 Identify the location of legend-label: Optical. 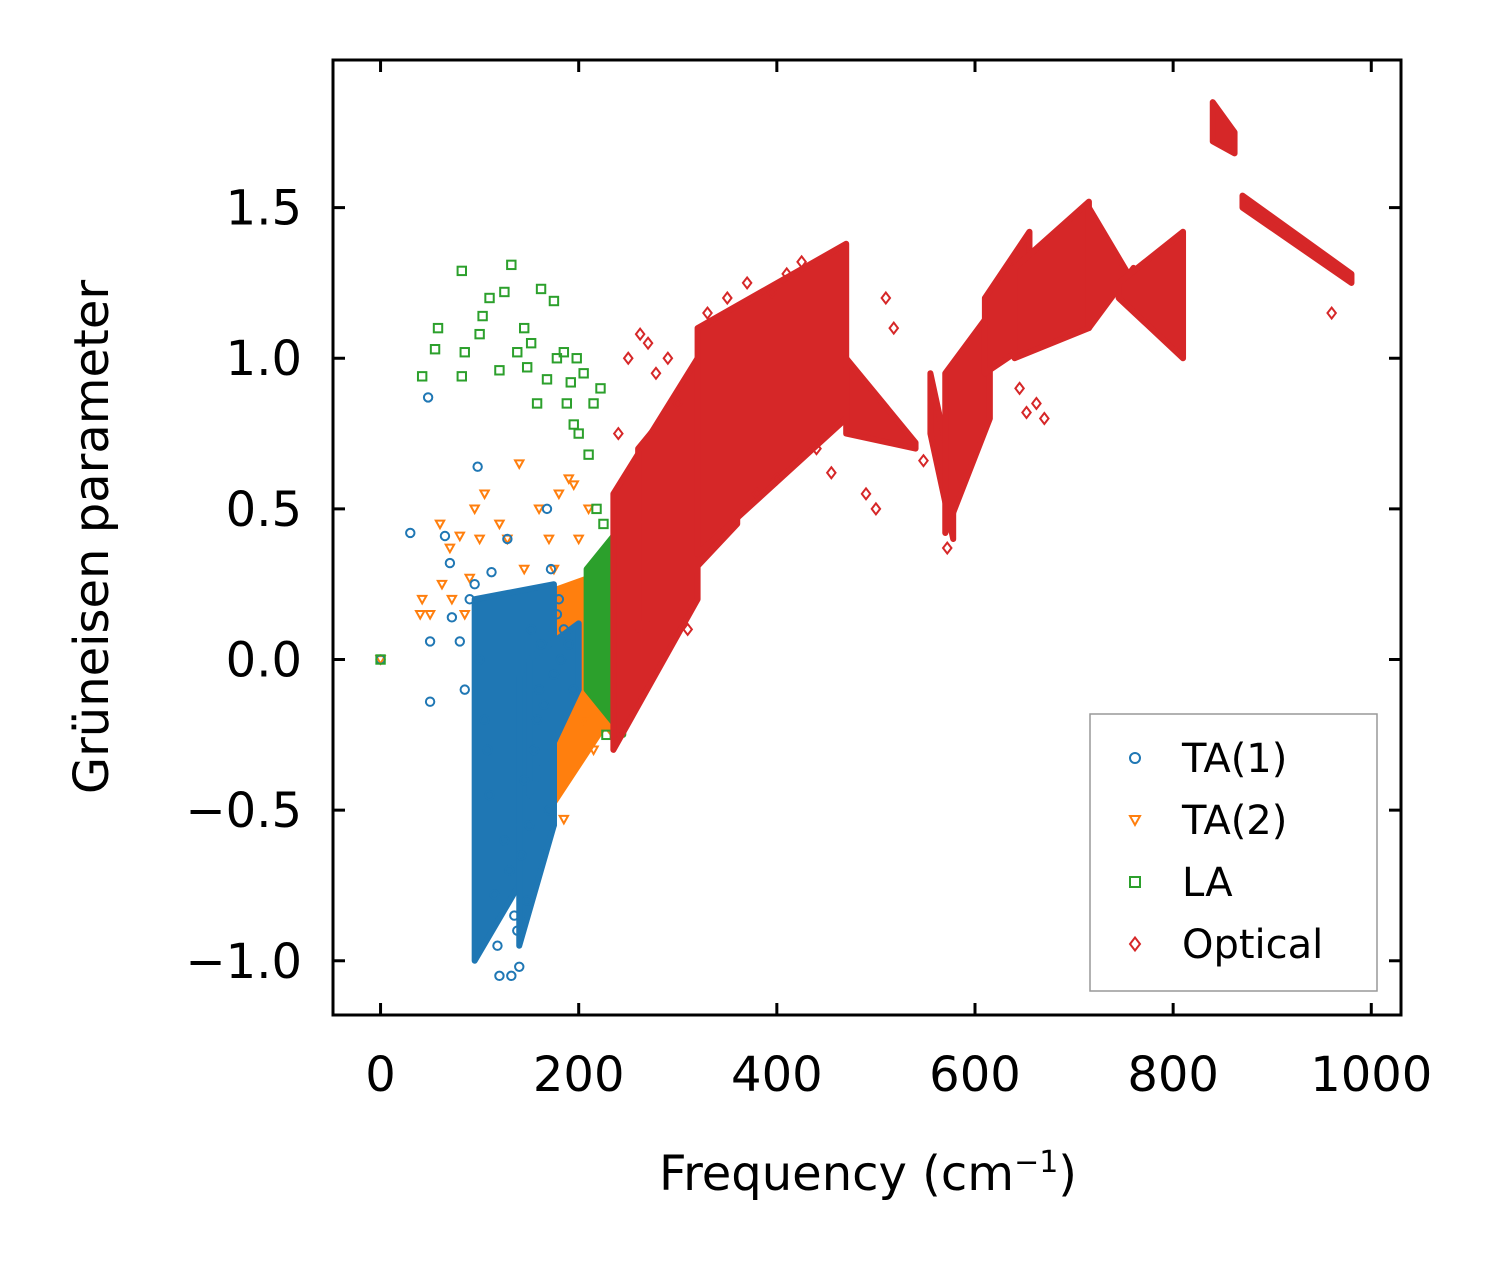
(1252, 945).